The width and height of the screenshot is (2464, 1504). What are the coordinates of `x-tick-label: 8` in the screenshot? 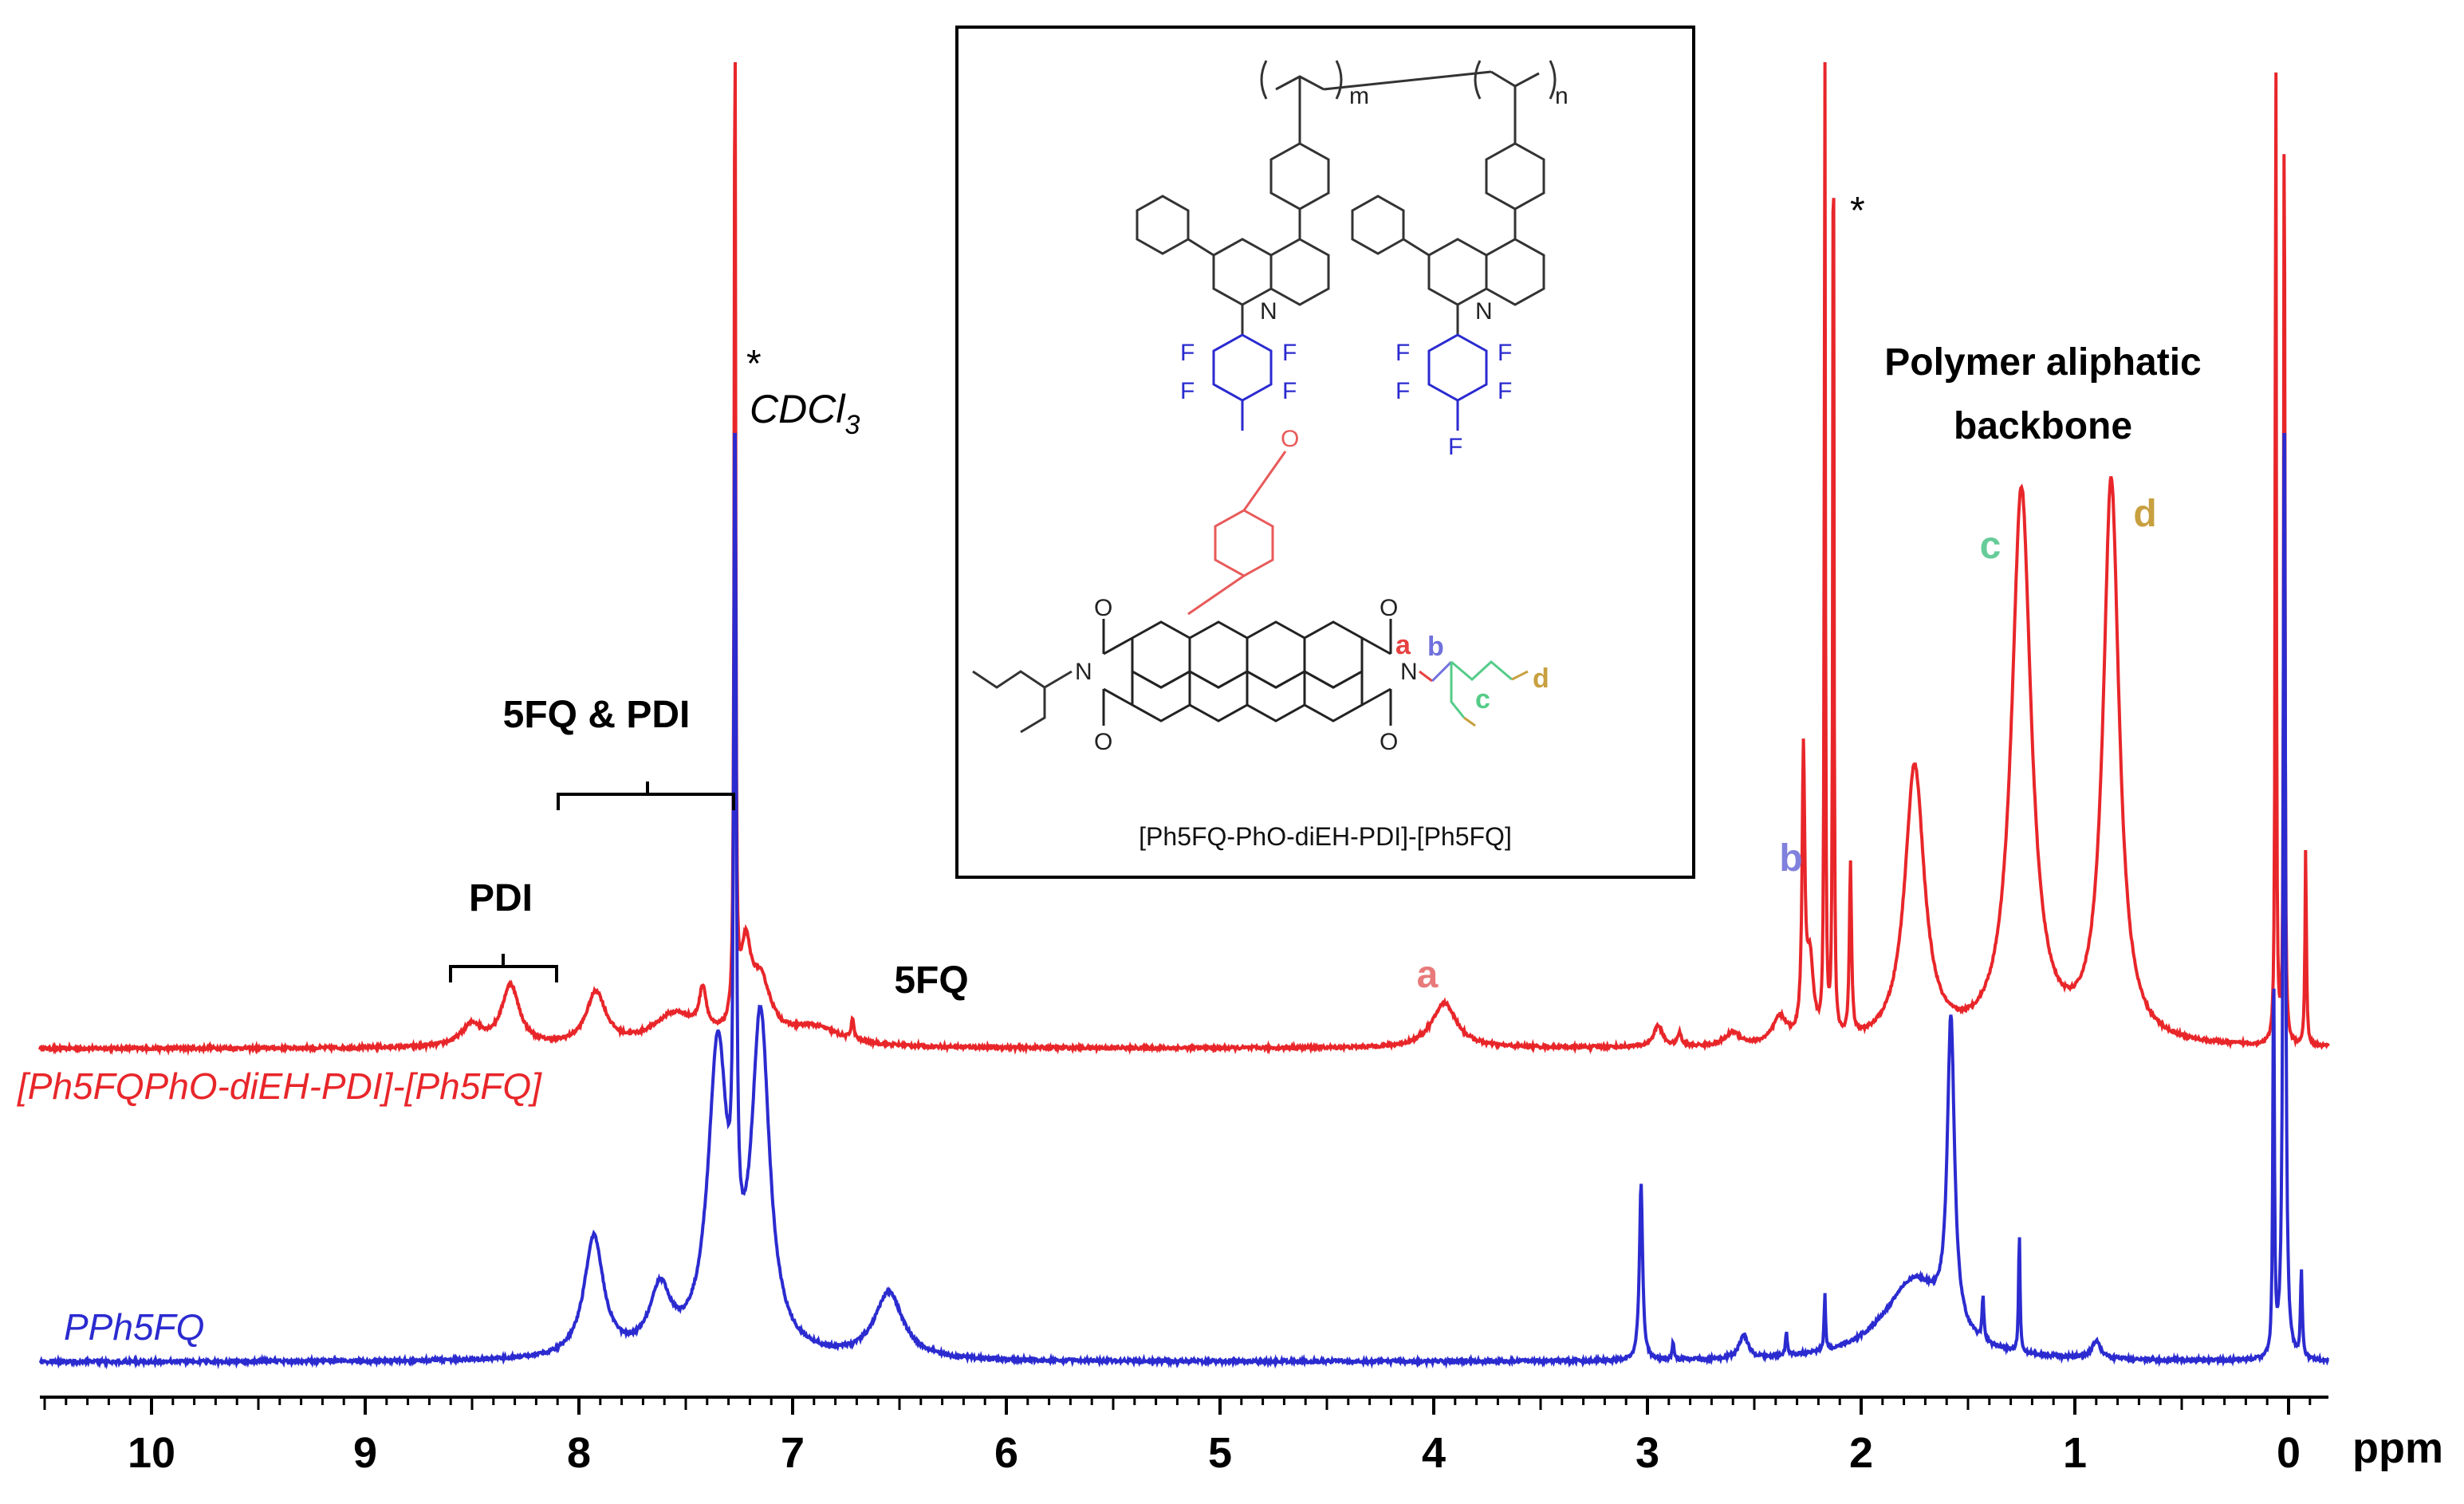 It's located at (579, 1453).